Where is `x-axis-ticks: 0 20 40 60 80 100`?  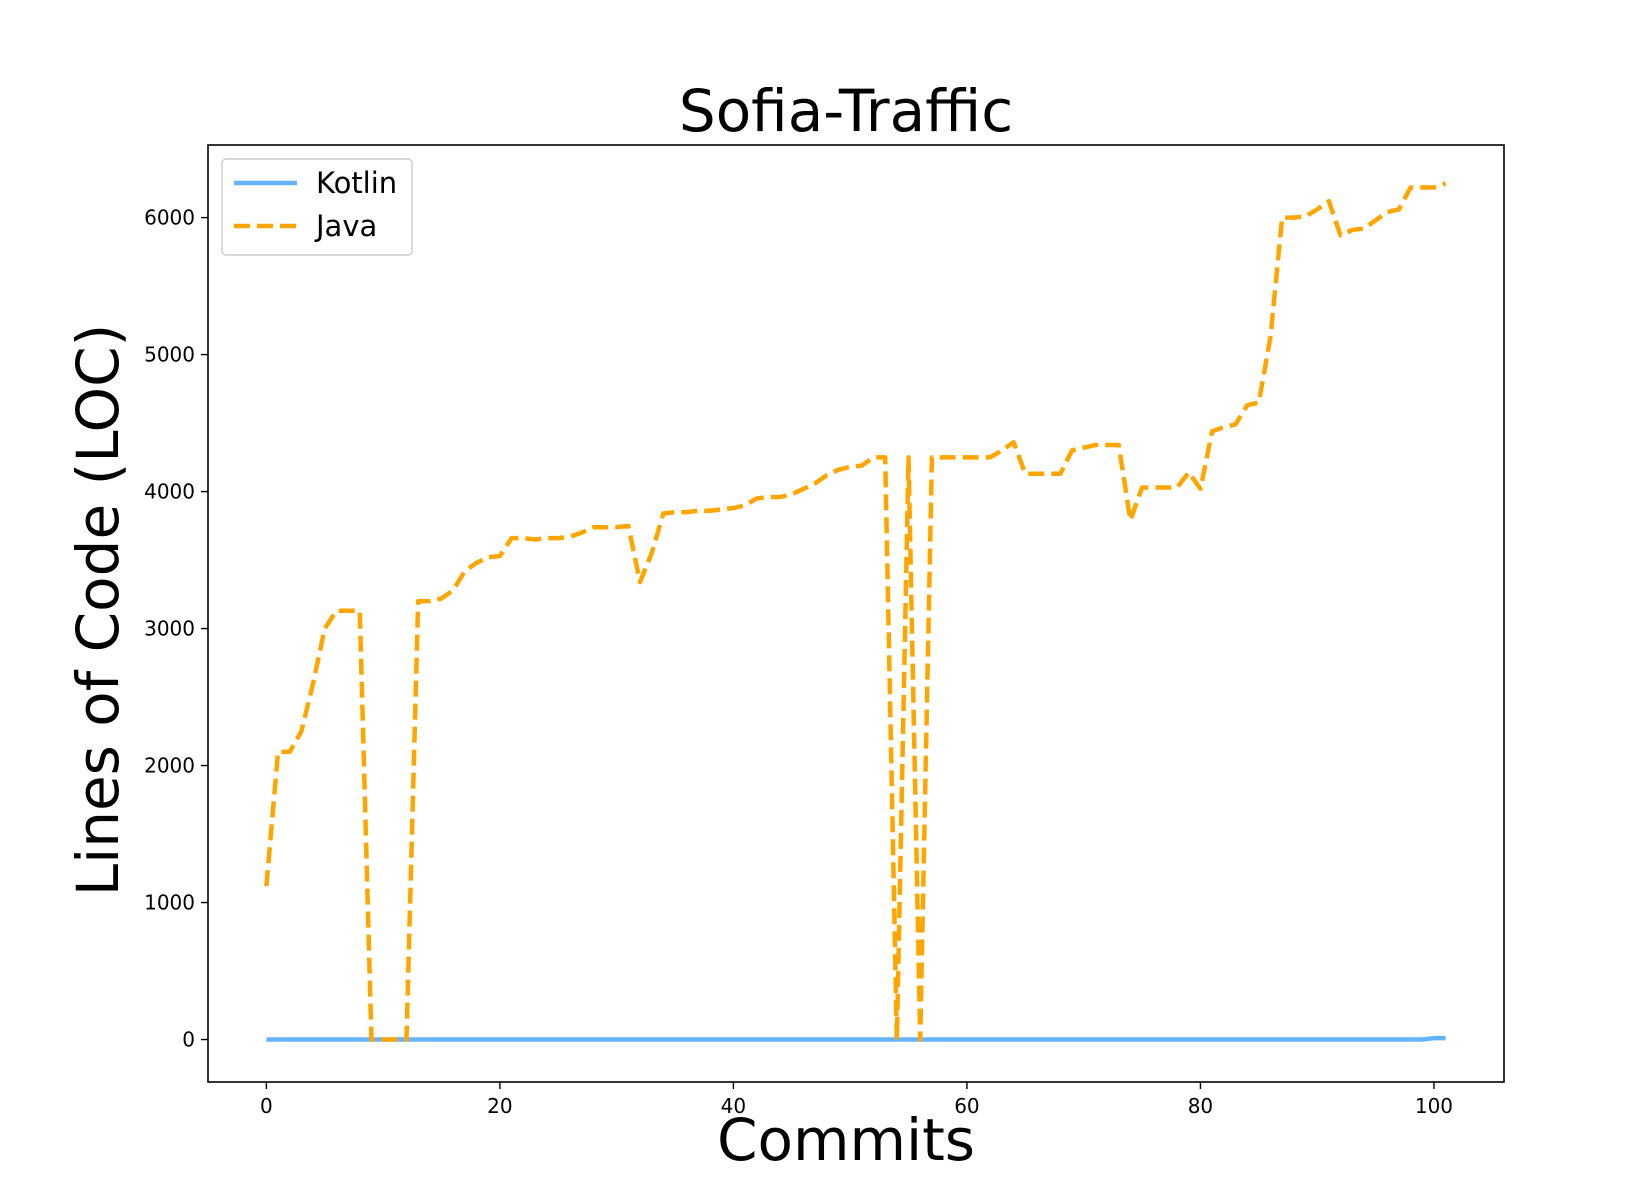
x-axis-ticks: 0 20 40 60 80 100 is located at coordinates (856, 1100).